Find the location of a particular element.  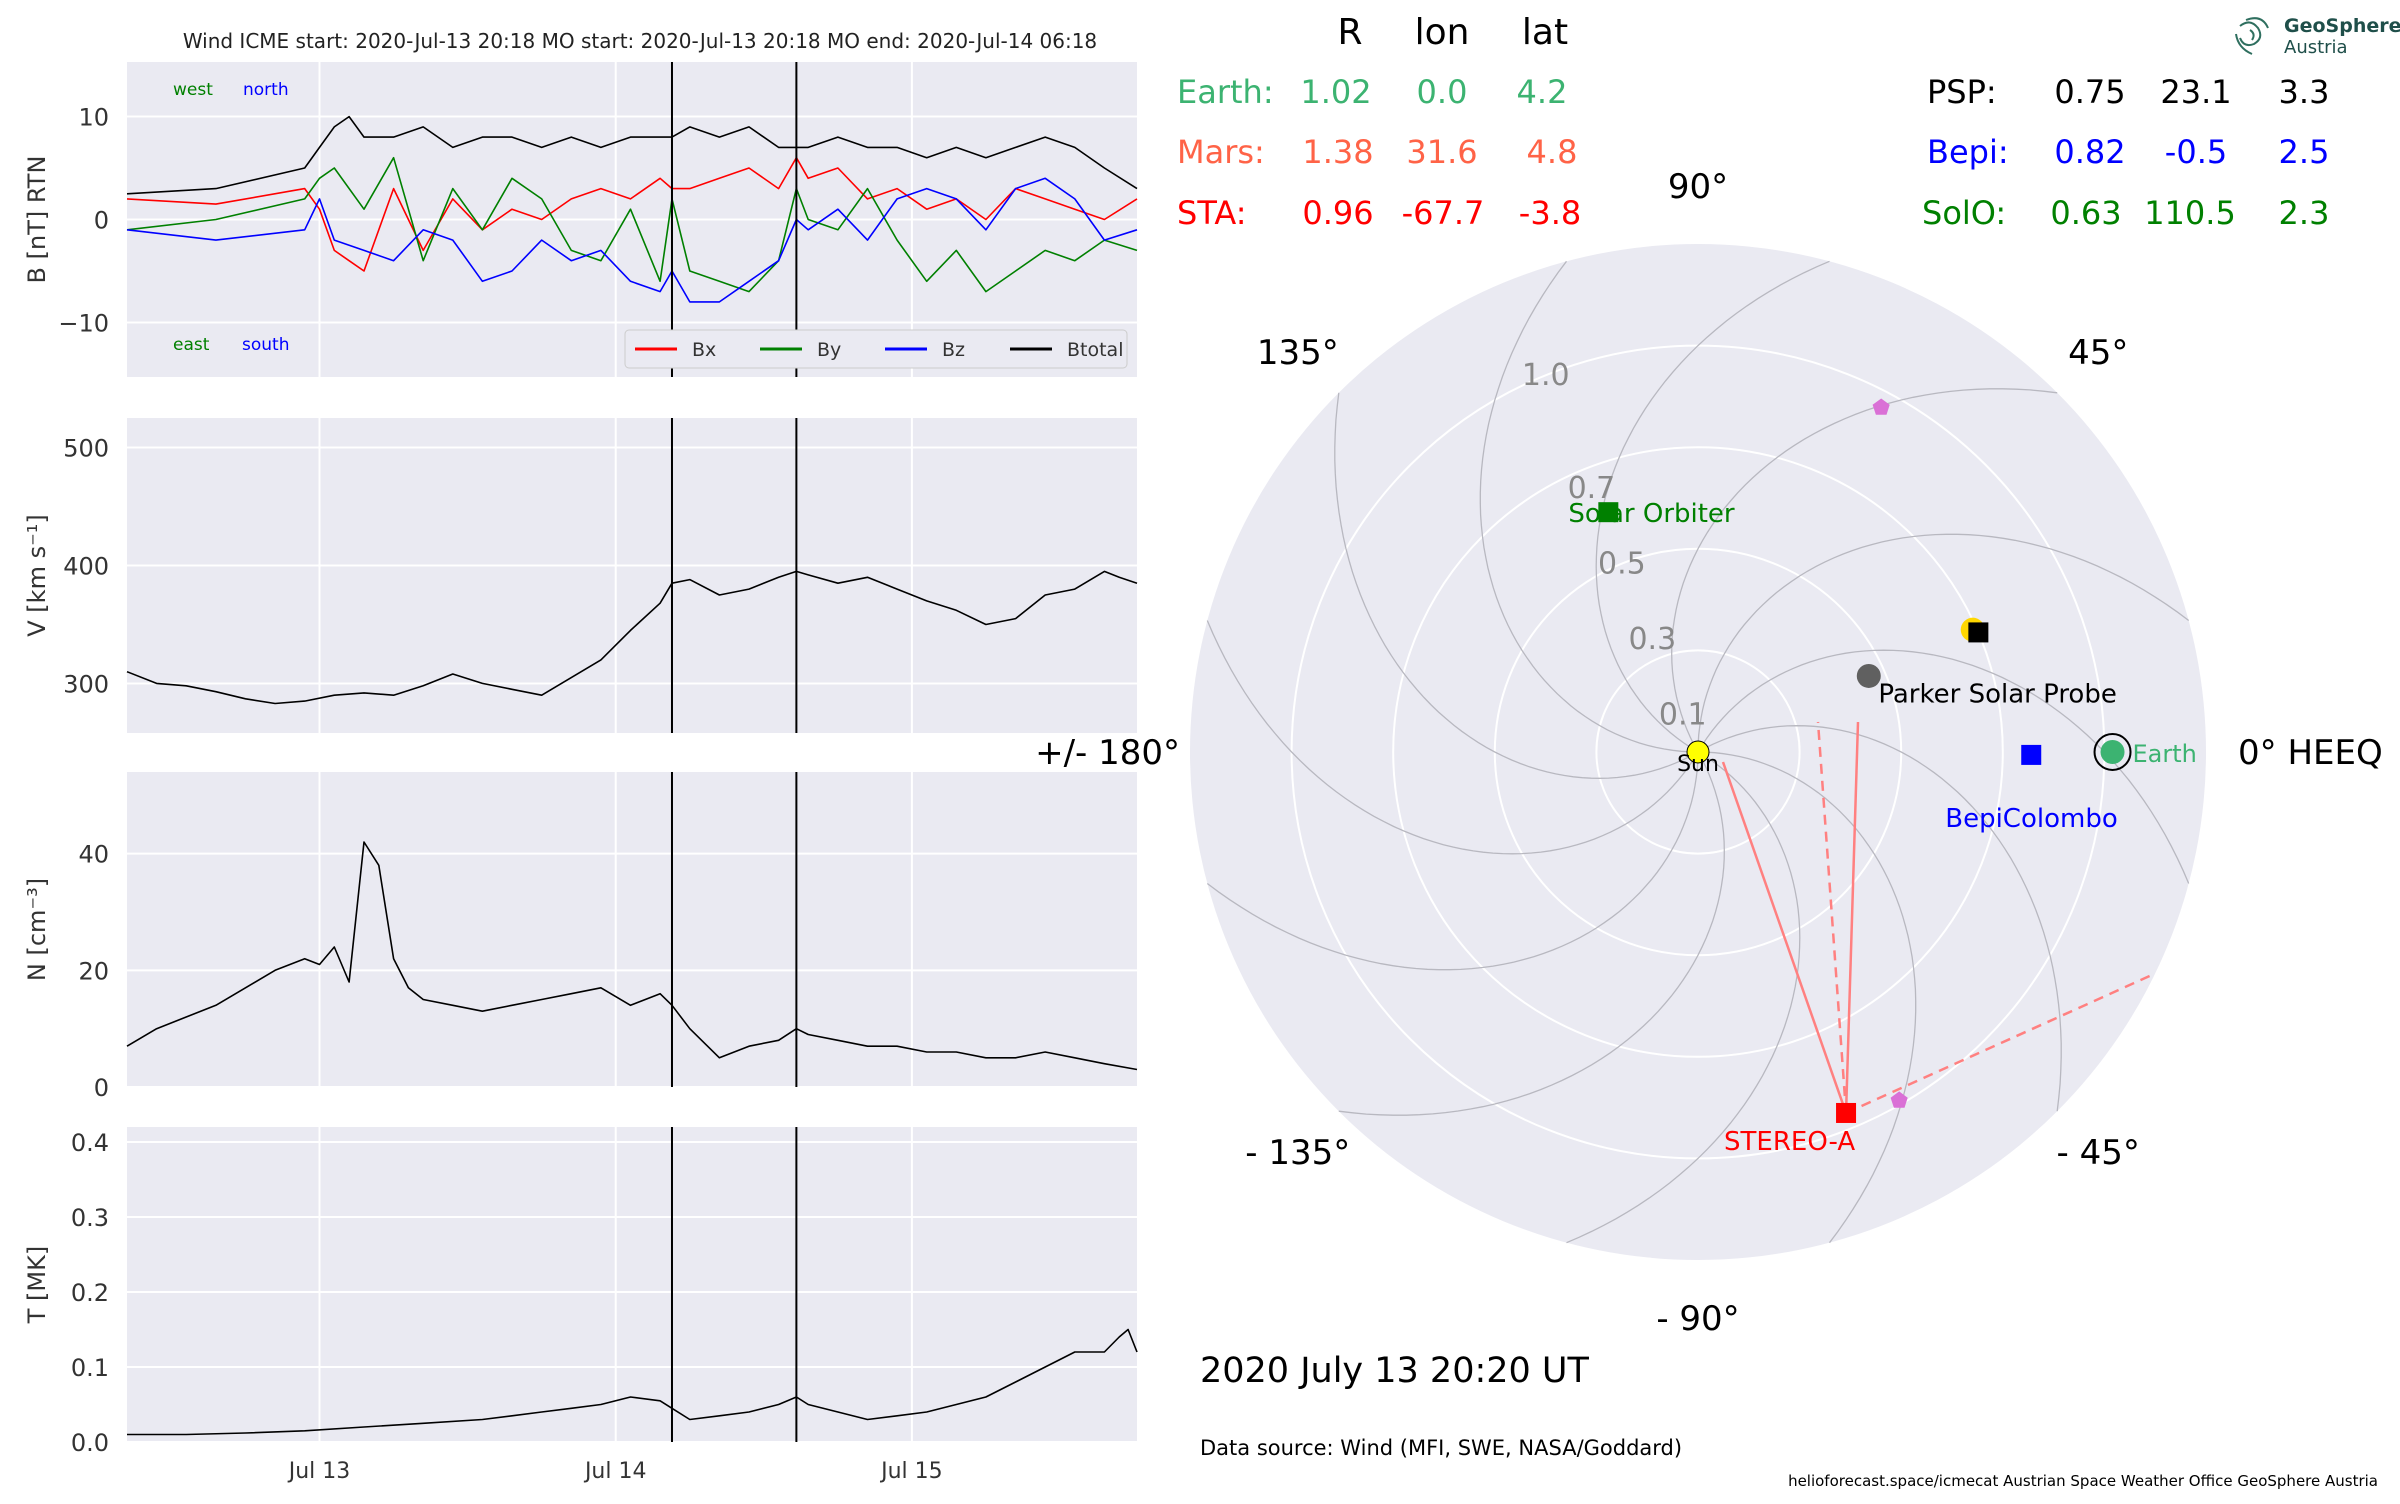

earth-ring is located at coordinates (2112, 752).